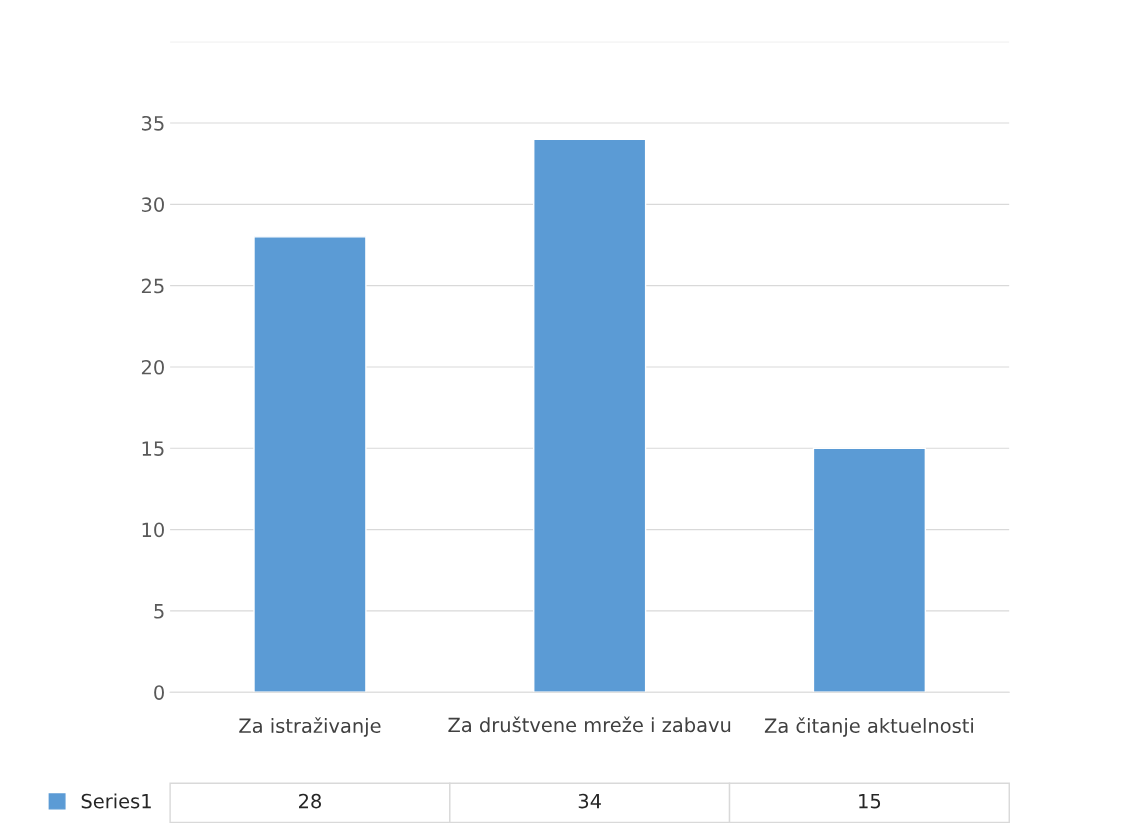 The image size is (1134, 834). Describe the element at coordinates (116, 801) in the screenshot. I see `legend-label: Series1` at that location.